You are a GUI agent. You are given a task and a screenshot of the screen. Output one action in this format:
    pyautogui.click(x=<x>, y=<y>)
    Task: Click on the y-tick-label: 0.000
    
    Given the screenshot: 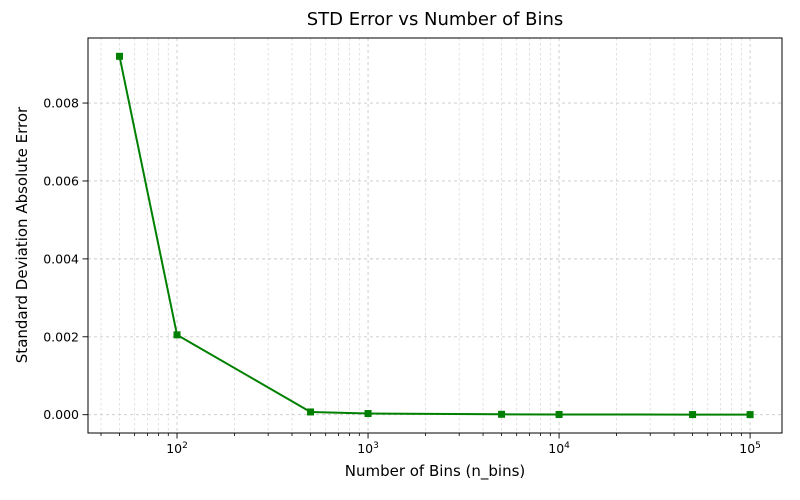 What is the action you would take?
    pyautogui.click(x=61, y=414)
    